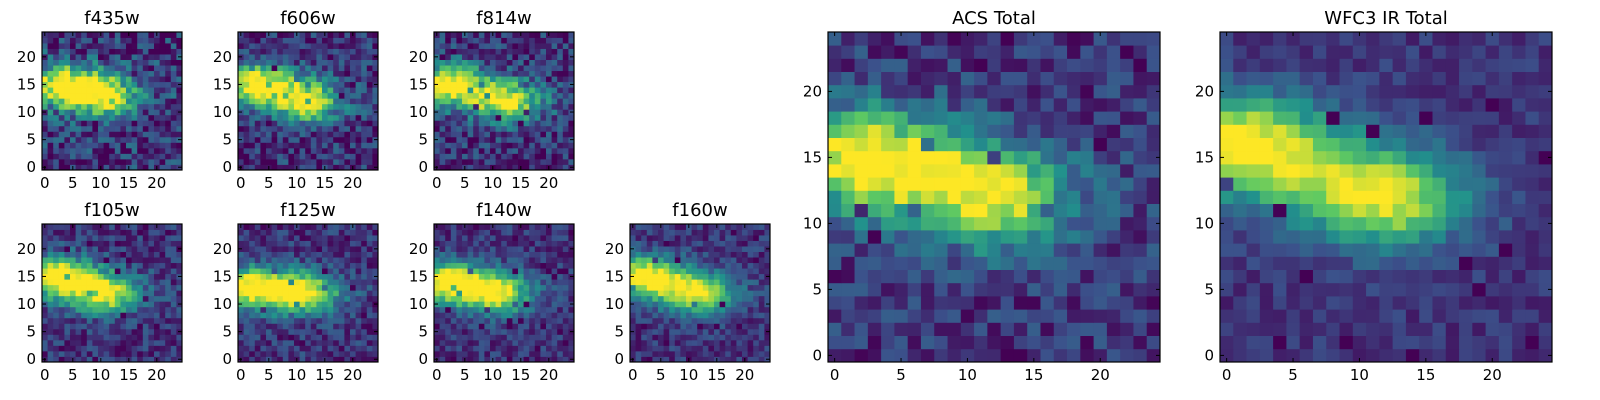 Image resolution: width=1600 pixels, height=400 pixels. What do you see at coordinates (619, 332) in the screenshot?
I see `y-tick-label: 5` at bounding box center [619, 332].